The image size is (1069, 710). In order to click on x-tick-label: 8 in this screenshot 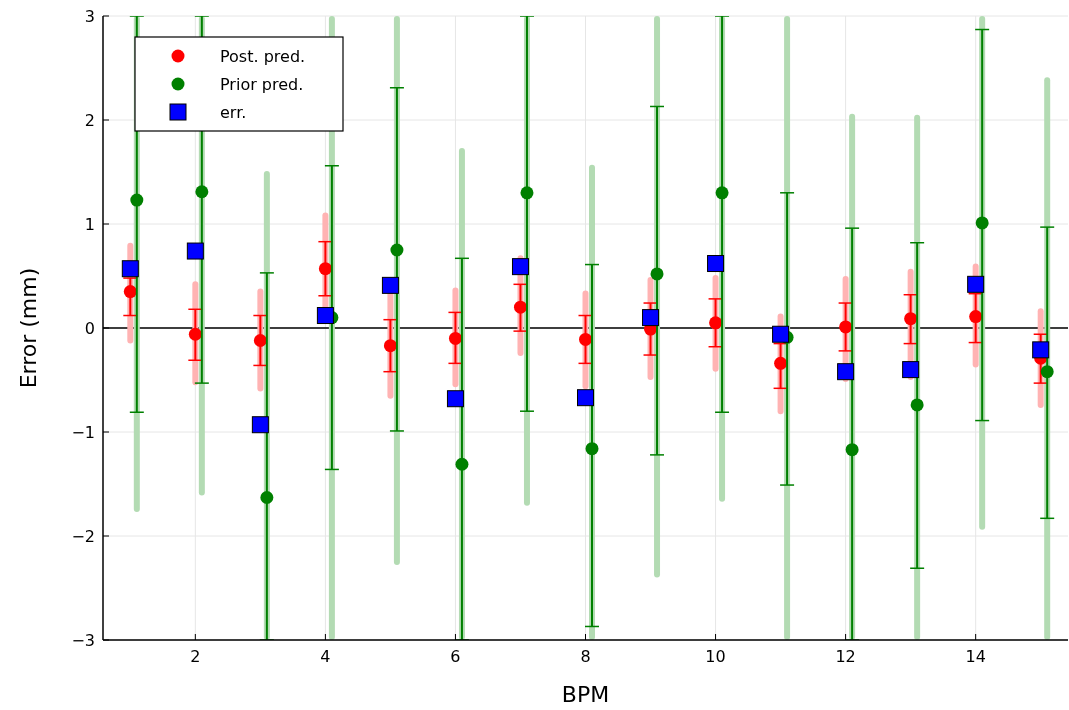, I will do `click(585, 656)`.